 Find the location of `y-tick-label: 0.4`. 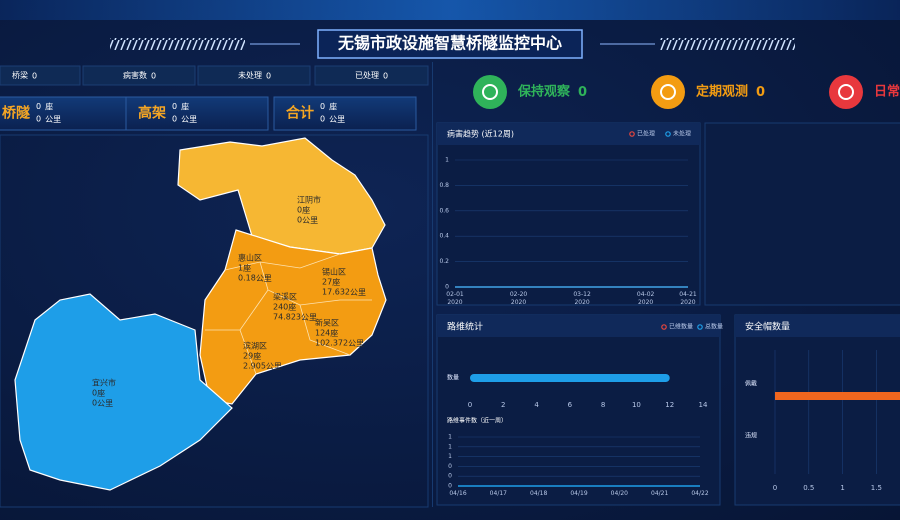

y-tick-label: 0.4 is located at coordinates (444, 236).